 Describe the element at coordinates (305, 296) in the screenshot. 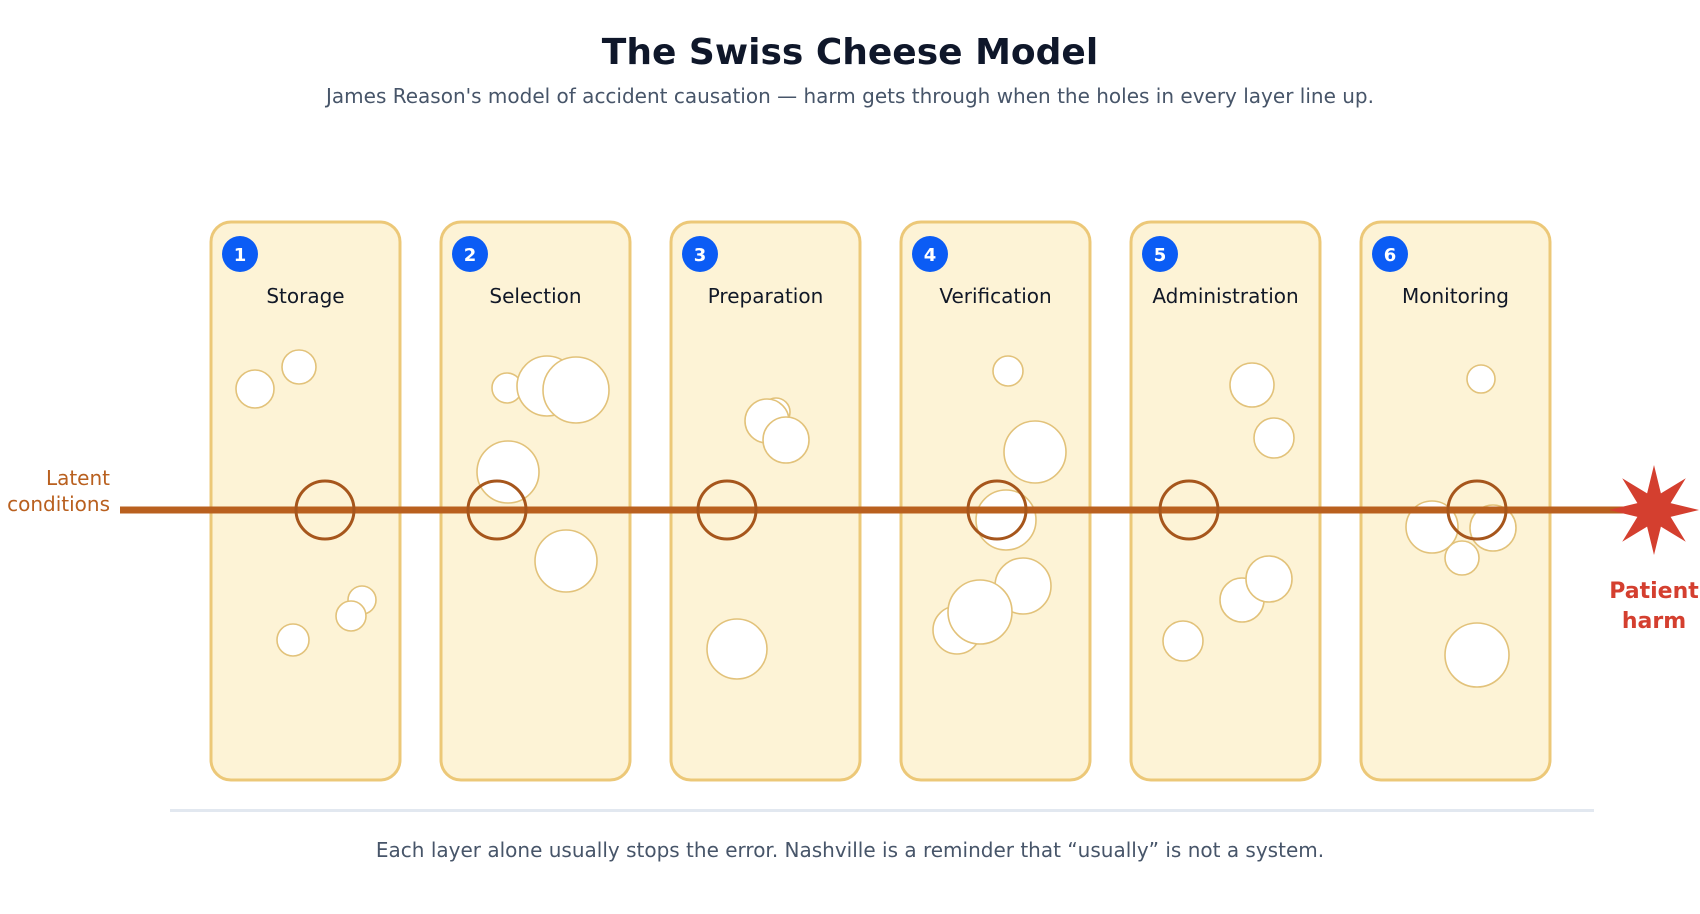

I see `layer-label: Storage` at that location.